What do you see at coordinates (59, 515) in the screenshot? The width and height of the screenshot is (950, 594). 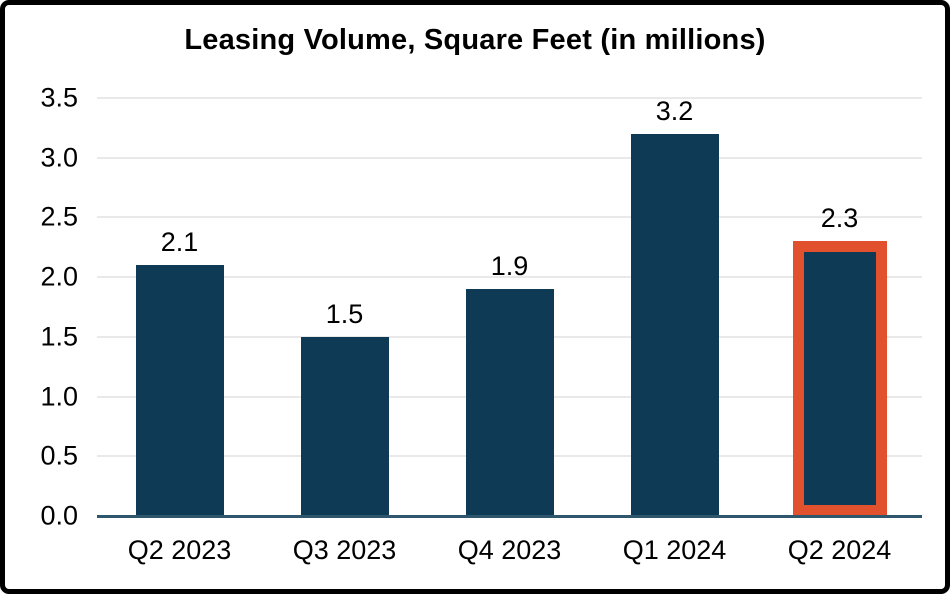 I see `y-tick-label: 0.0` at bounding box center [59, 515].